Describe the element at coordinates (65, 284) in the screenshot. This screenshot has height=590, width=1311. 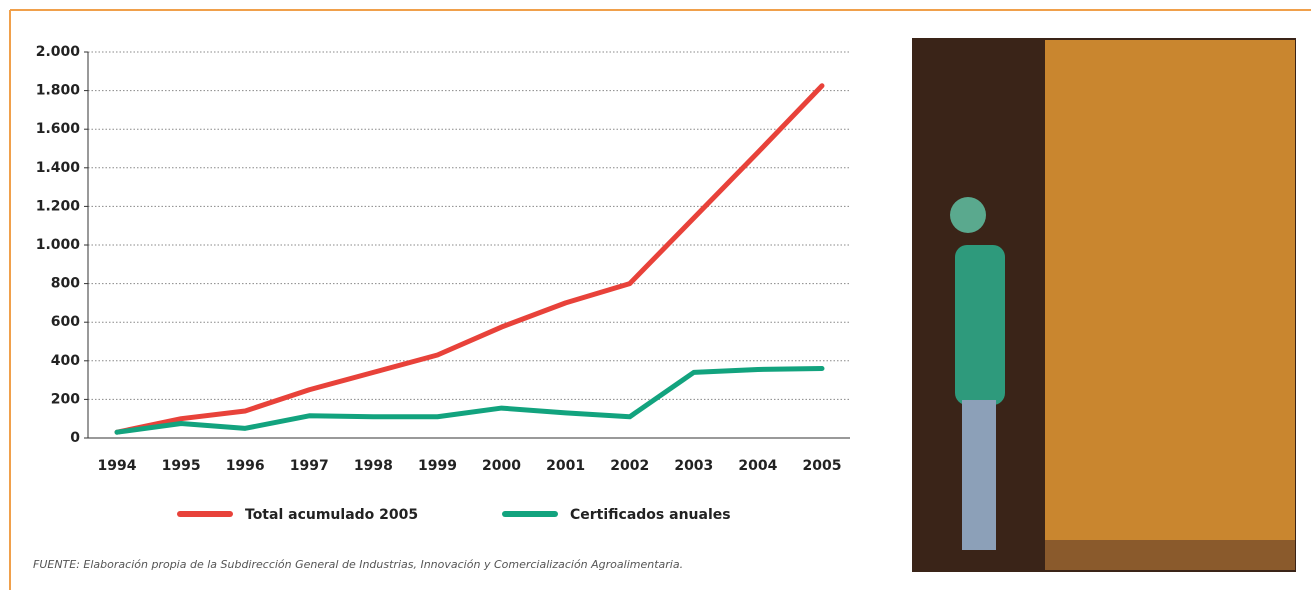
I see `y-tick-label: 800` at that location.